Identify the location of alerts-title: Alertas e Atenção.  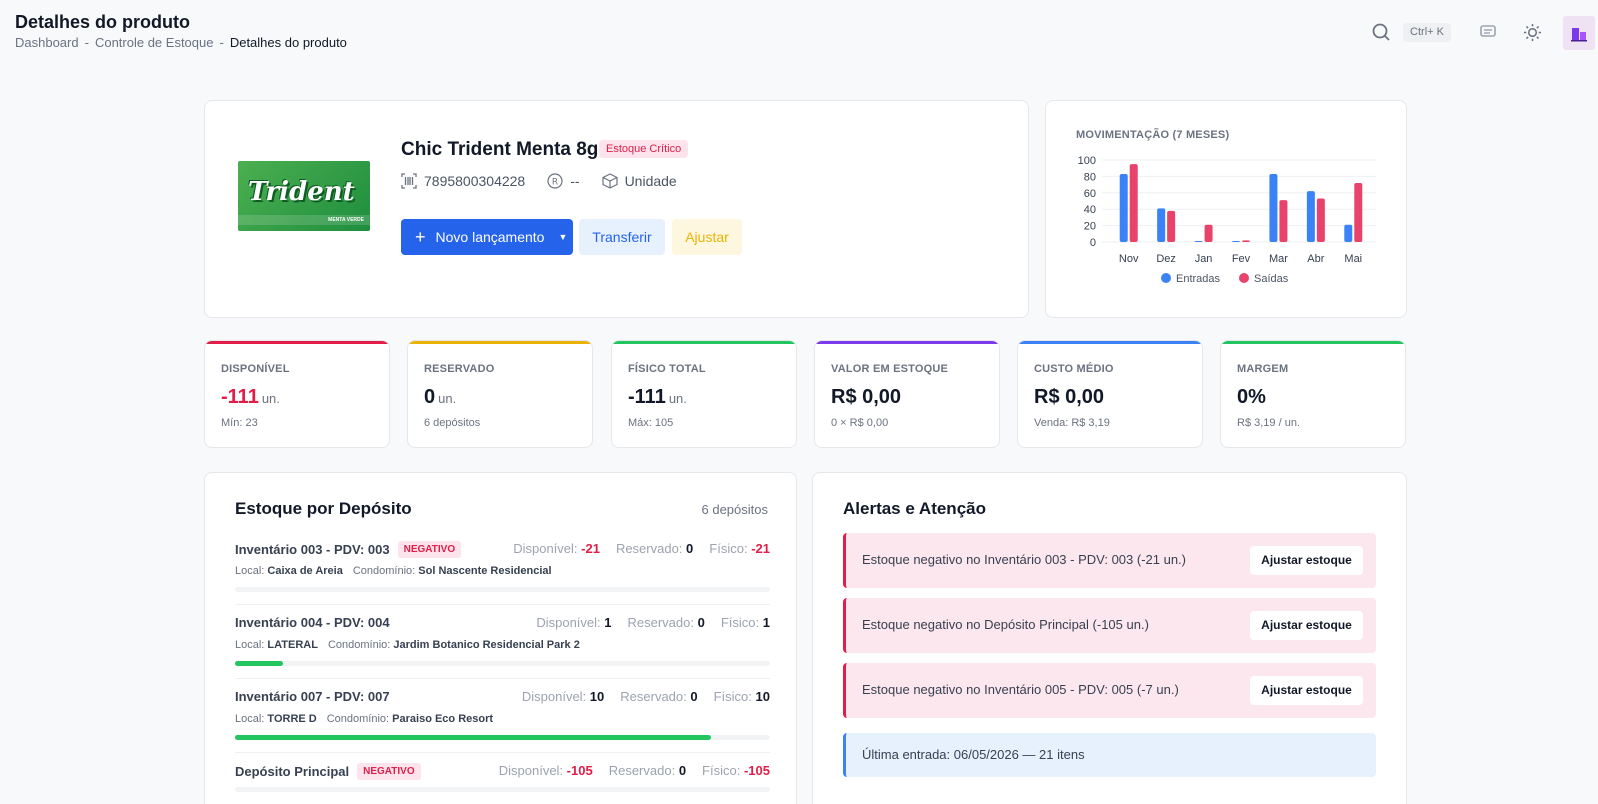
(914, 508).